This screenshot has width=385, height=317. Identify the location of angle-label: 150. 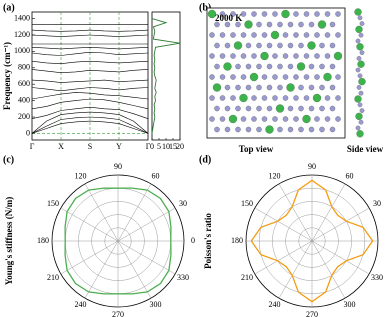
(53, 203).